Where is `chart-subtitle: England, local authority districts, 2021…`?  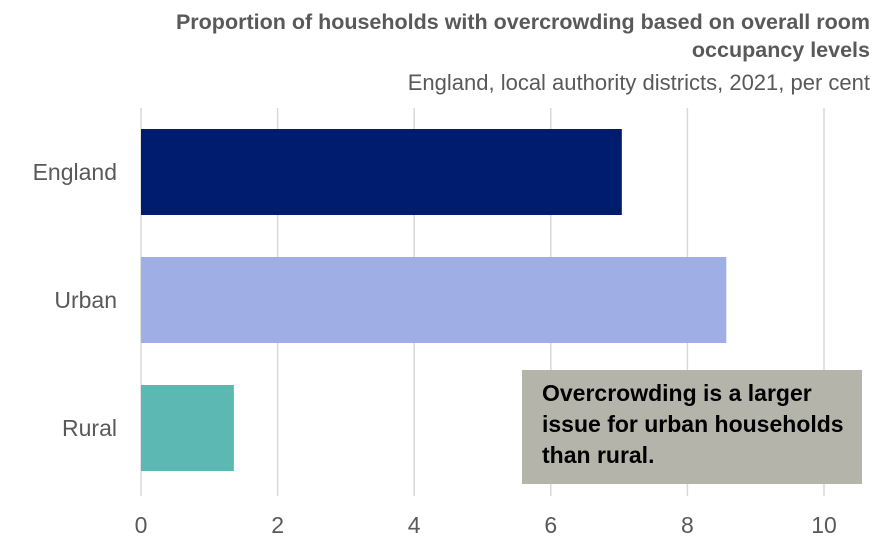
chart-subtitle: England, local authority districts, 2021… is located at coordinates (638, 82).